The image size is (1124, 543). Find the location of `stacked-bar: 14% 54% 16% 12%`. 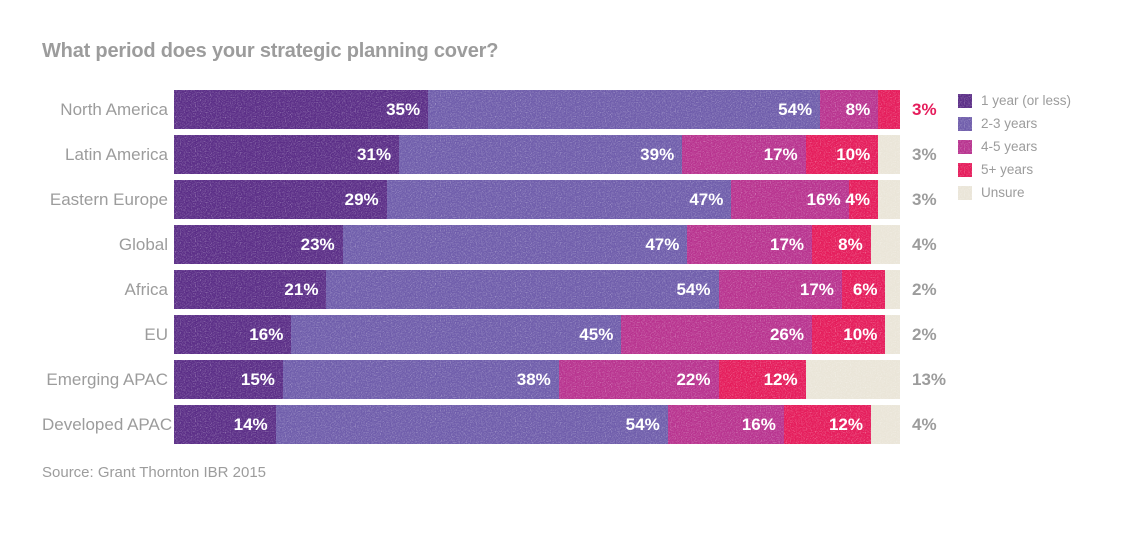

stacked-bar: 14% 54% 16% 12% is located at coordinates (537, 424).